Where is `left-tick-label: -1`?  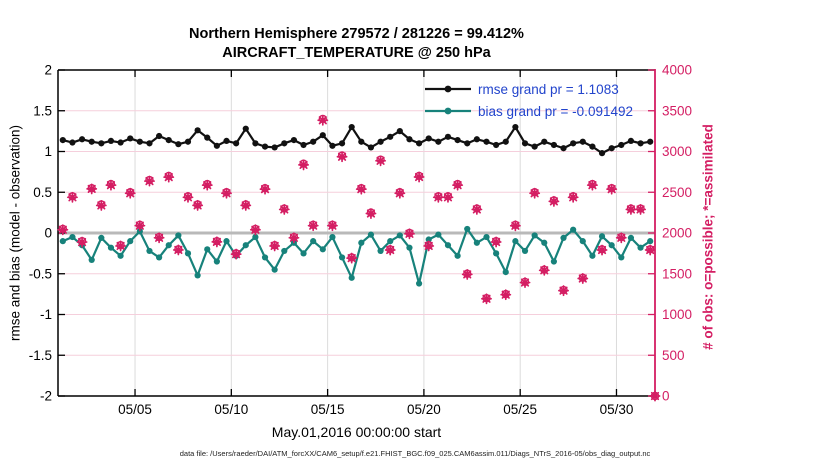 left-tick-label: -1 is located at coordinates (46, 314).